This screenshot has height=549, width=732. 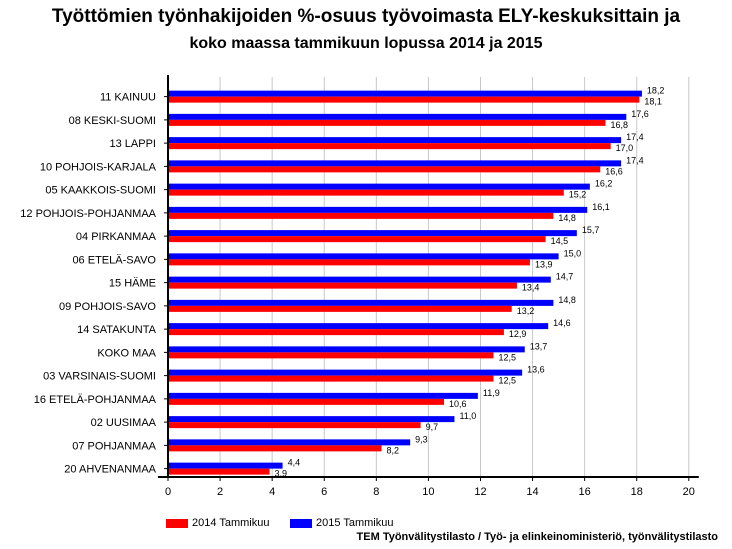 What do you see at coordinates (619, 125) in the screenshot?
I see `value-label-2014: 16,8` at bounding box center [619, 125].